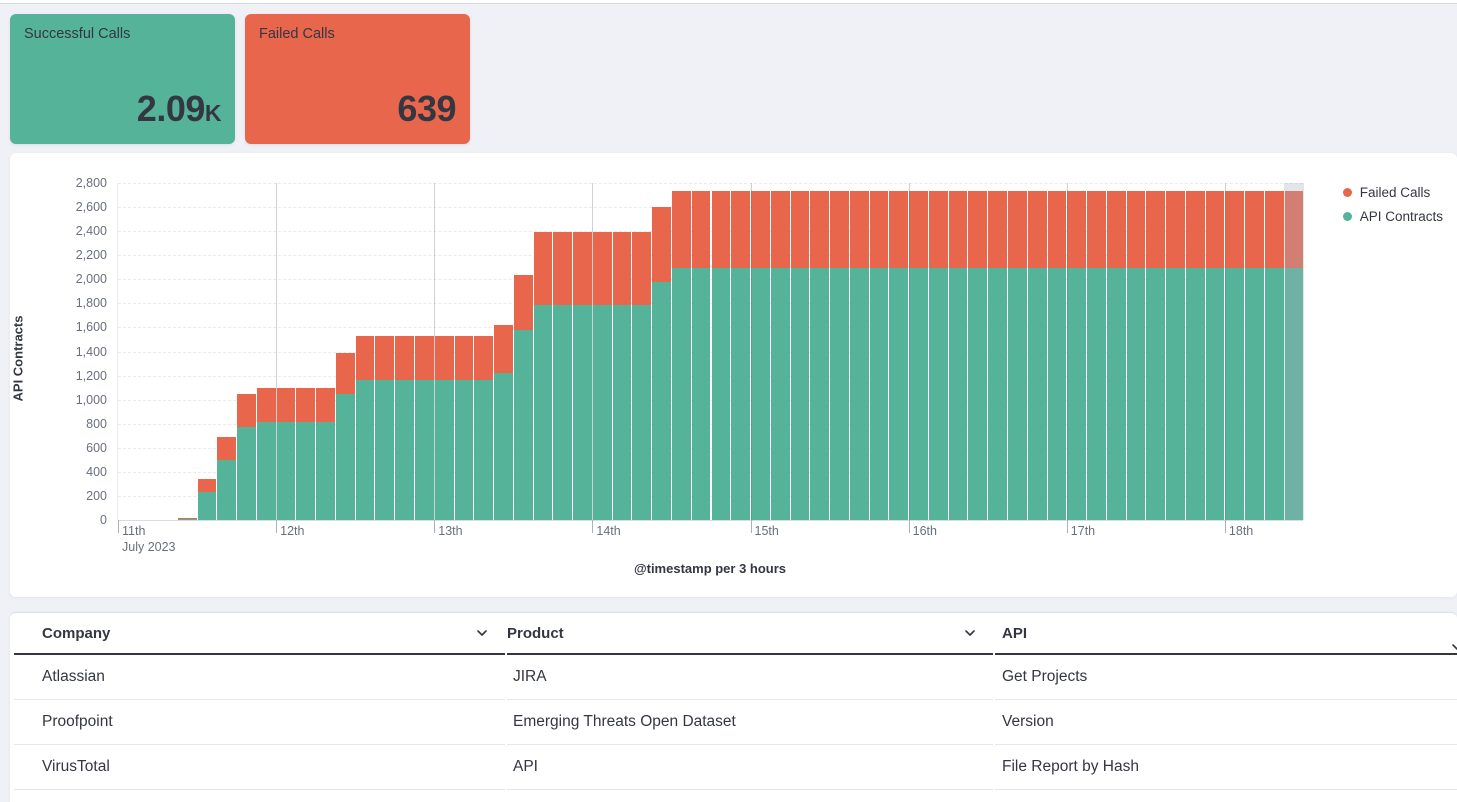  Describe the element at coordinates (1226, 634) in the screenshot. I see `column-header-api: API` at that location.